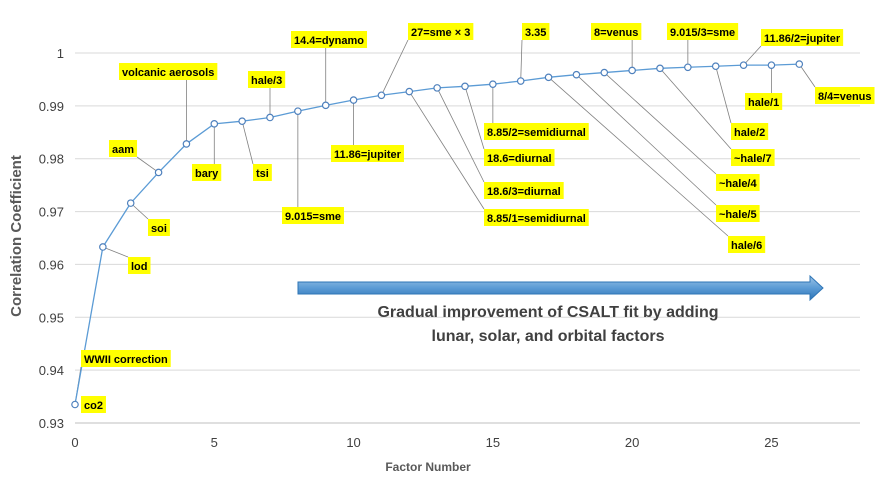 This screenshot has width=880, height=481. What do you see at coordinates (51, 264) in the screenshot?
I see `y-tick-label: 0.96` at bounding box center [51, 264].